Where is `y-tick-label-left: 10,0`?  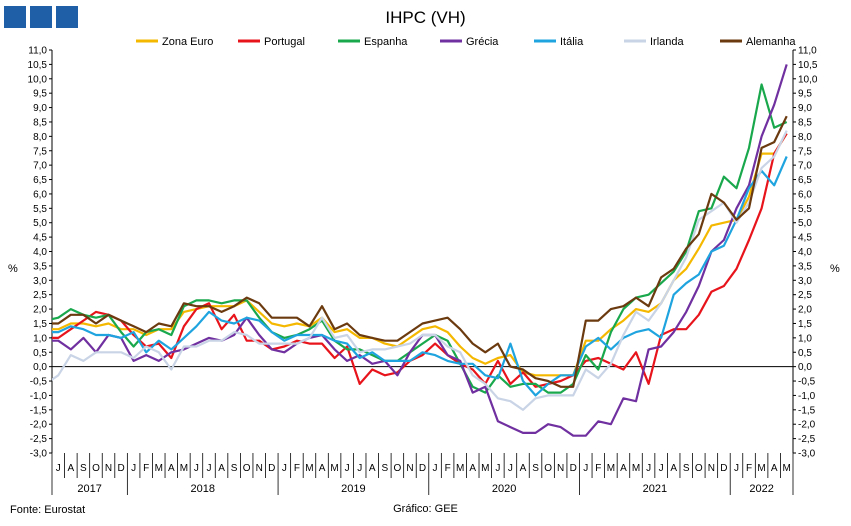 y-tick-label-left: 10,0 is located at coordinates (38, 79).